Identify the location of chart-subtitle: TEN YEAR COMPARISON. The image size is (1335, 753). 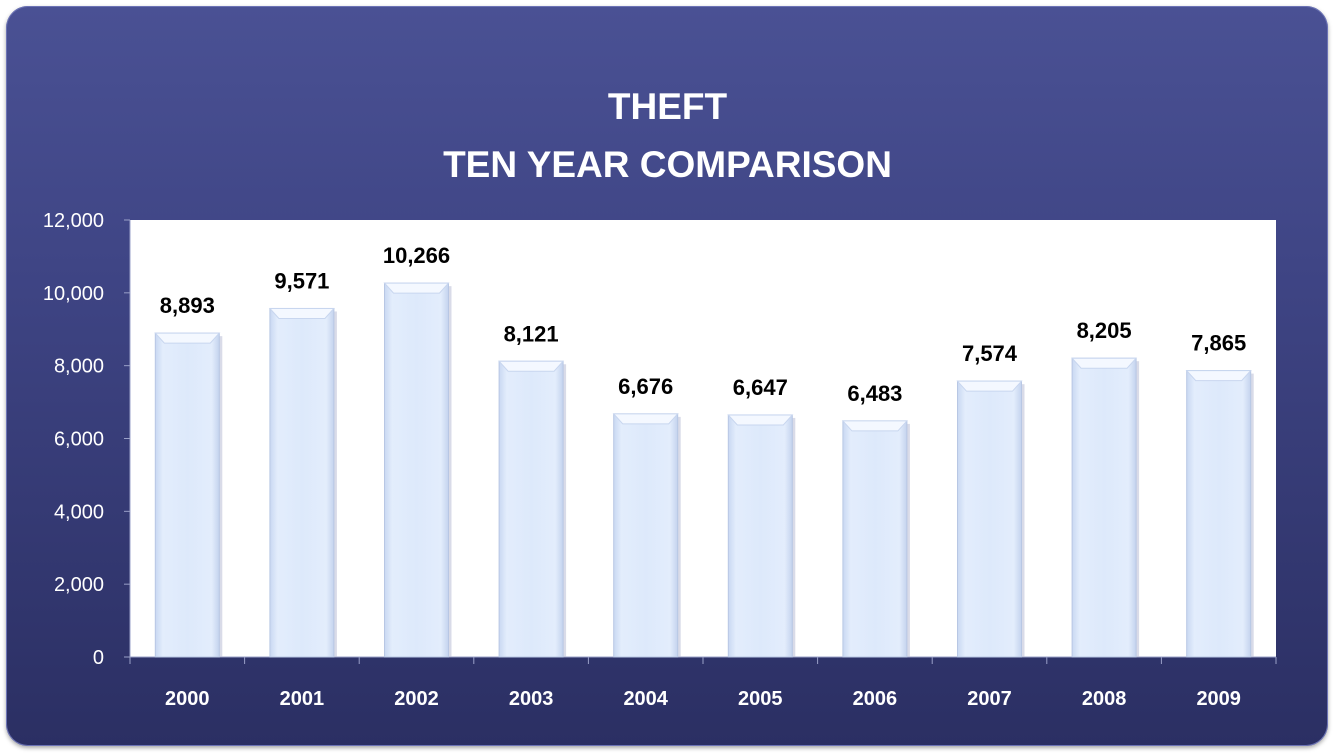
(667, 164).